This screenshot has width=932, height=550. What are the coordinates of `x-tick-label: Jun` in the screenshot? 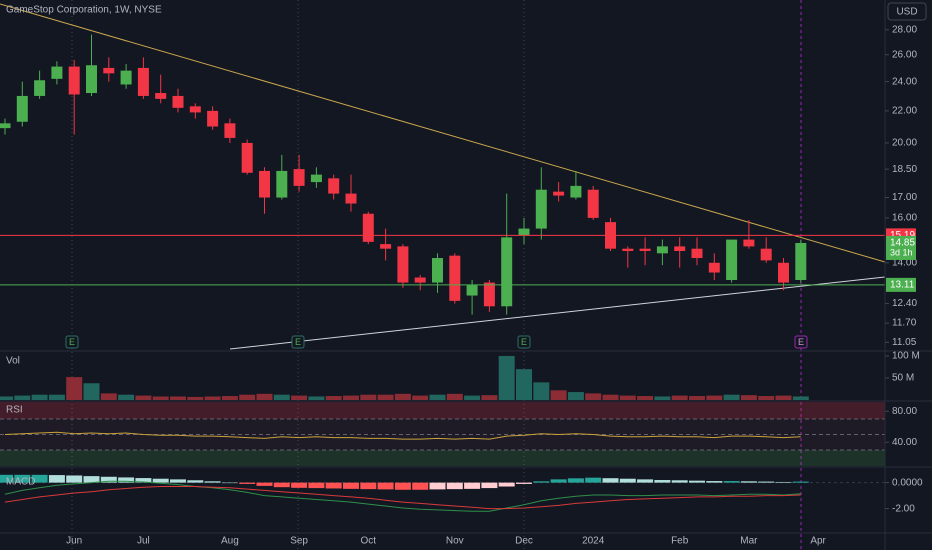 It's located at (74, 541).